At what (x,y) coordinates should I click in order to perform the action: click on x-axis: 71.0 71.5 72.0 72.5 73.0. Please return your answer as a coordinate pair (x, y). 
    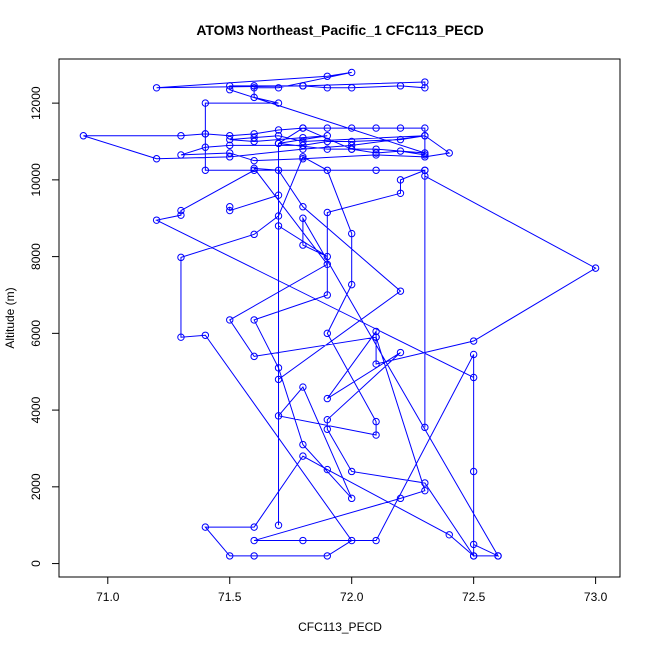
    Looking at the image, I should click on (352, 590).